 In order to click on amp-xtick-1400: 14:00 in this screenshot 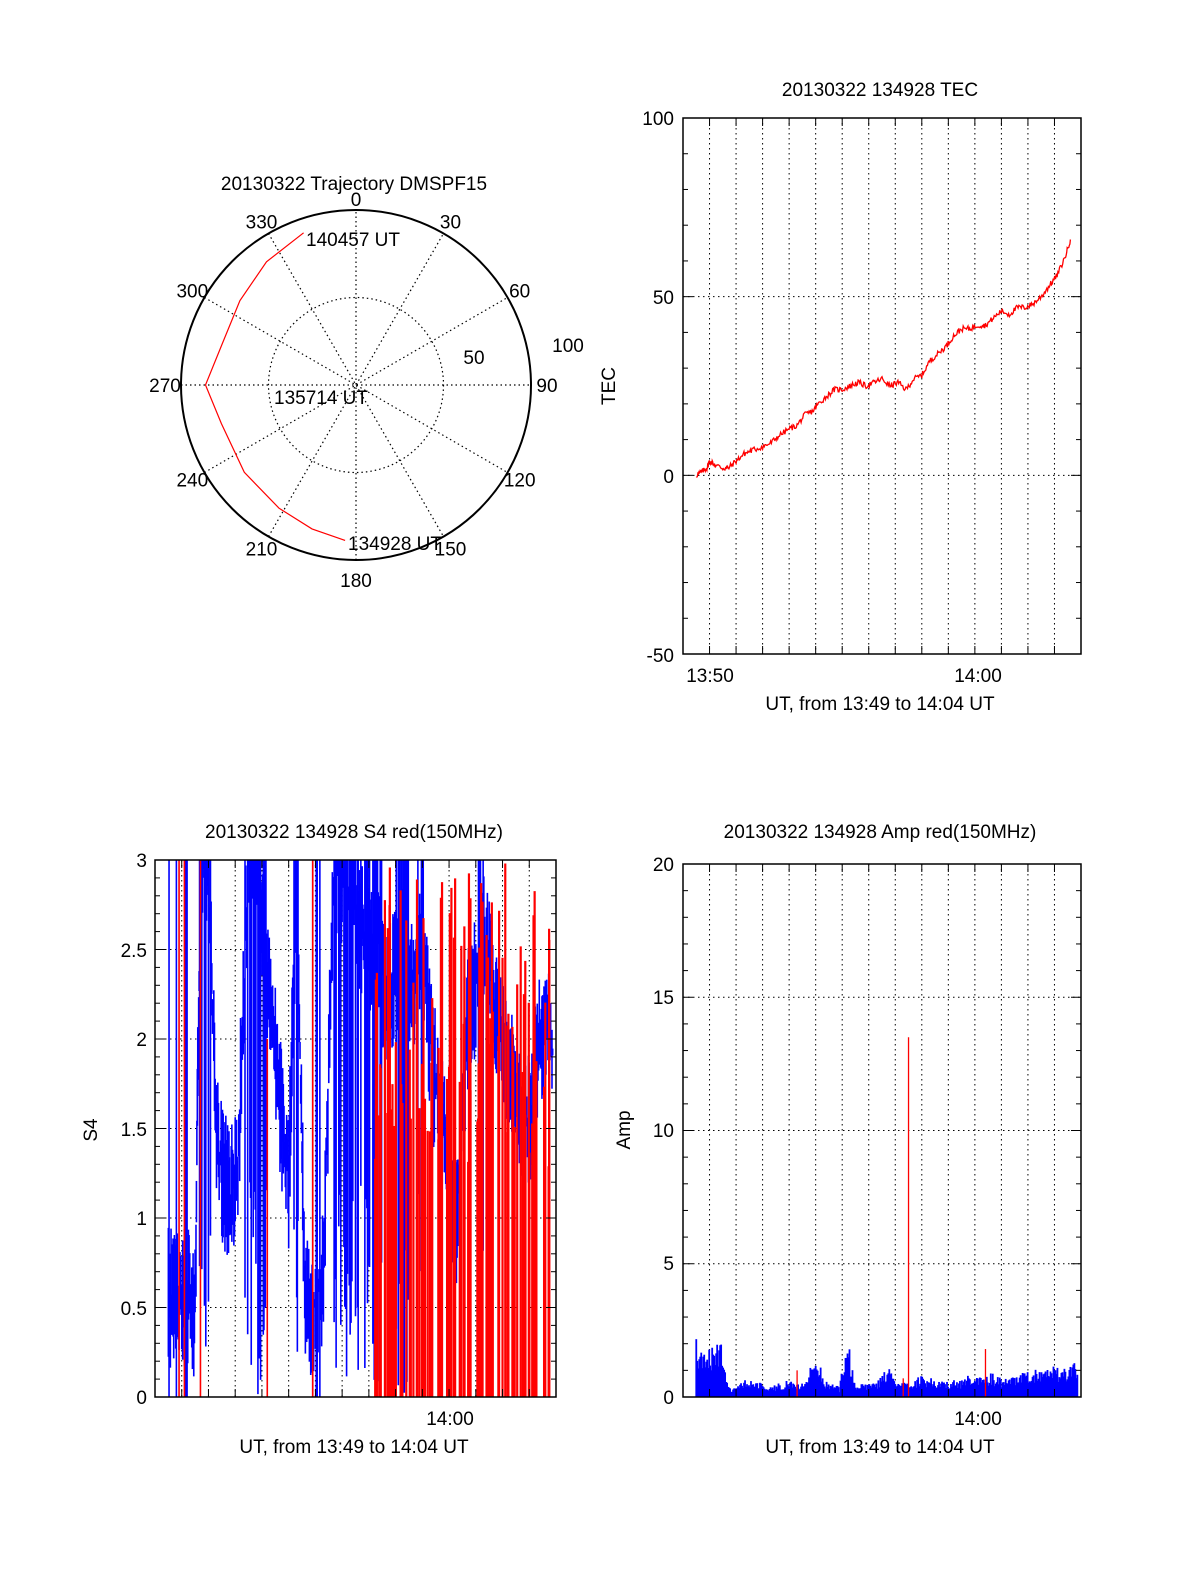, I will do `click(978, 1419)`.